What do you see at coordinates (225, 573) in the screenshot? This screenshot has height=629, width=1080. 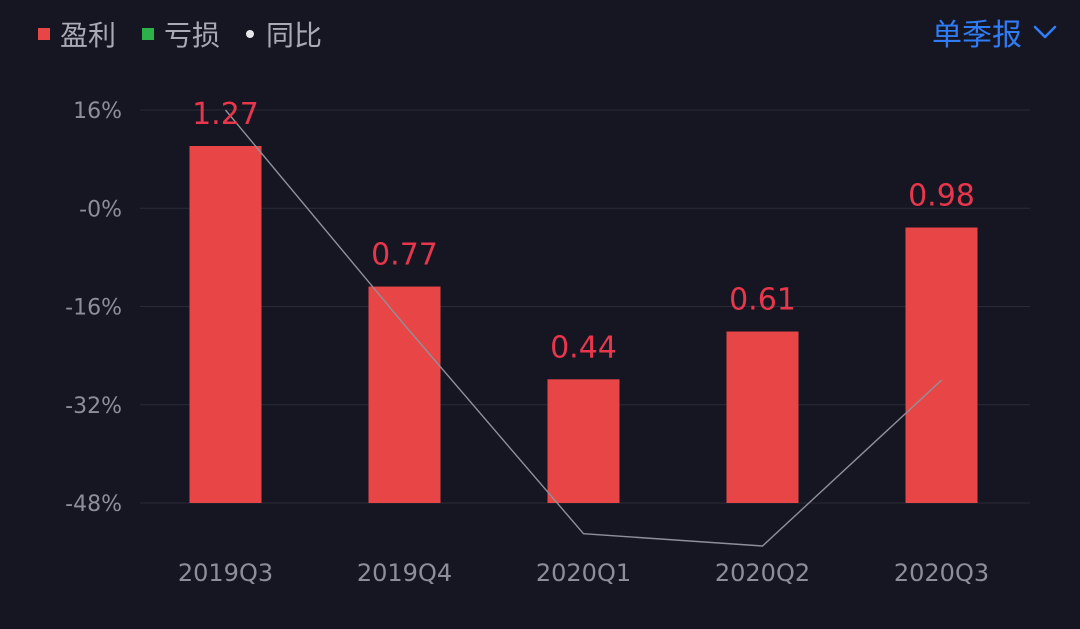 I see `x-tick-label: 2019Q3` at bounding box center [225, 573].